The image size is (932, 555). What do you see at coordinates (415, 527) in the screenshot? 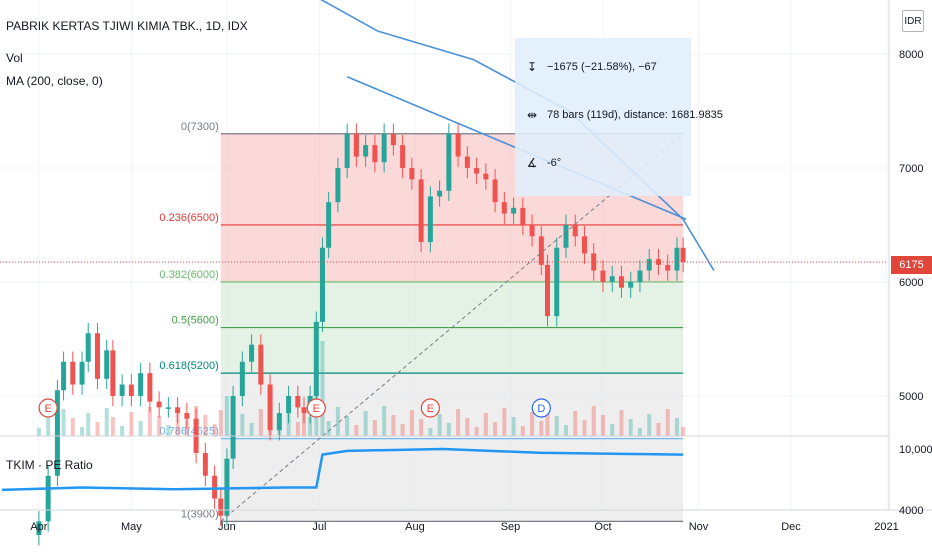
I see `time-tick-label: Aug` at bounding box center [415, 527].